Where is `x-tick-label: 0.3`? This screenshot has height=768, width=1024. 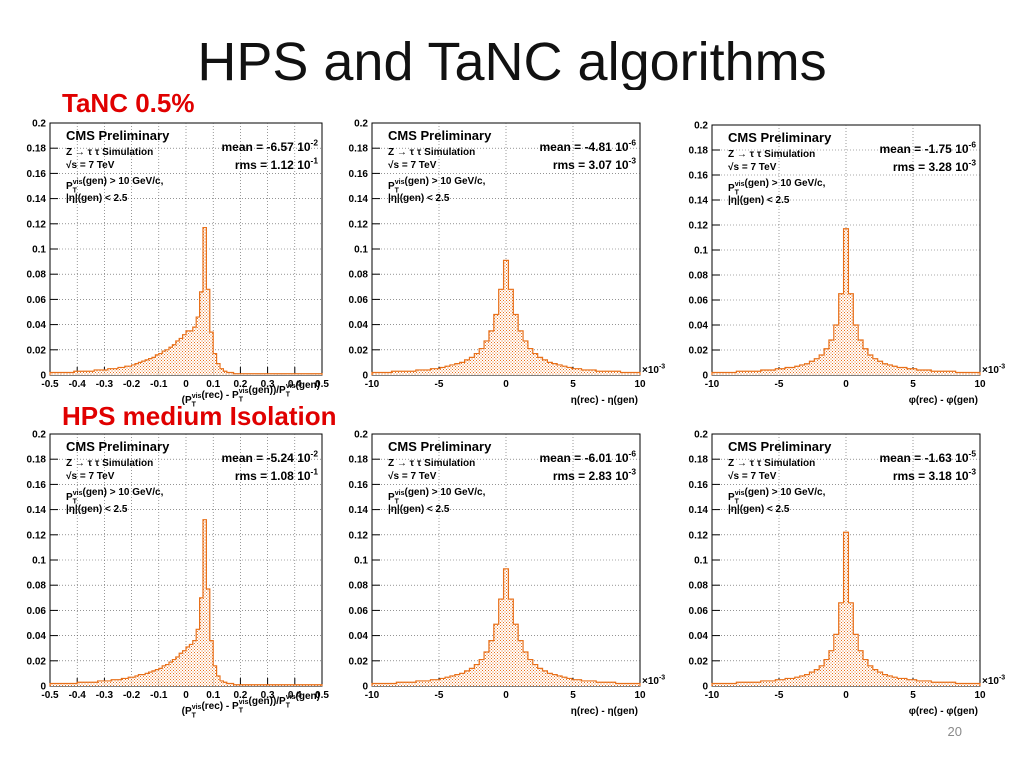 x-tick-label: 0.3 is located at coordinates (268, 384).